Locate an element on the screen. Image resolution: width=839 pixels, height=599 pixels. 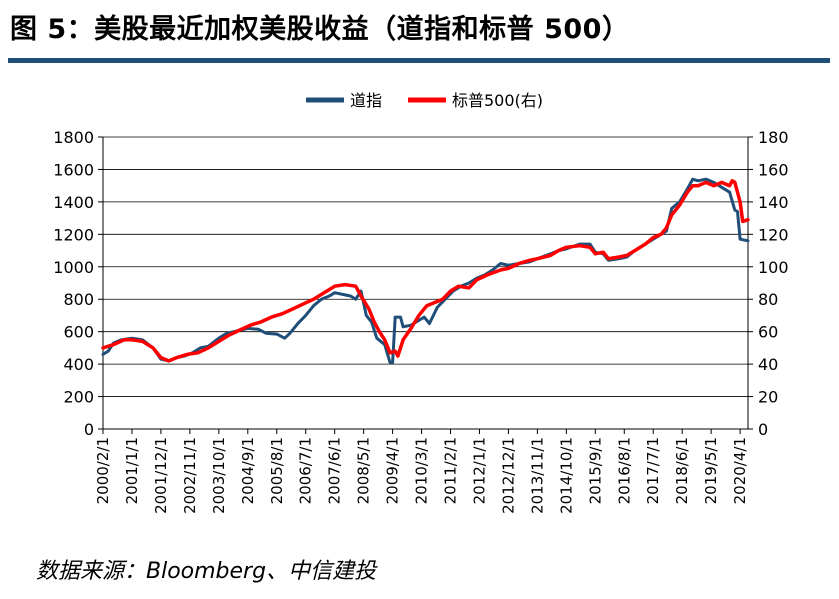
y-left-tick-label: 800 is located at coordinates (78, 299).